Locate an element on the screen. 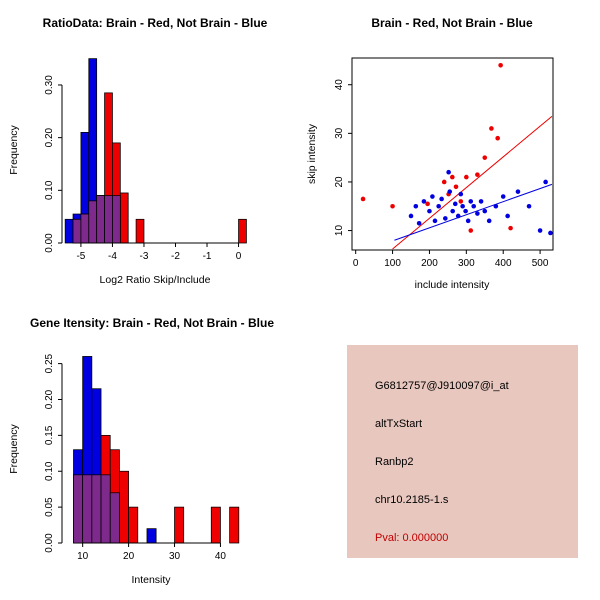  svg-text: 0.15 is located at coordinates (49, 435).